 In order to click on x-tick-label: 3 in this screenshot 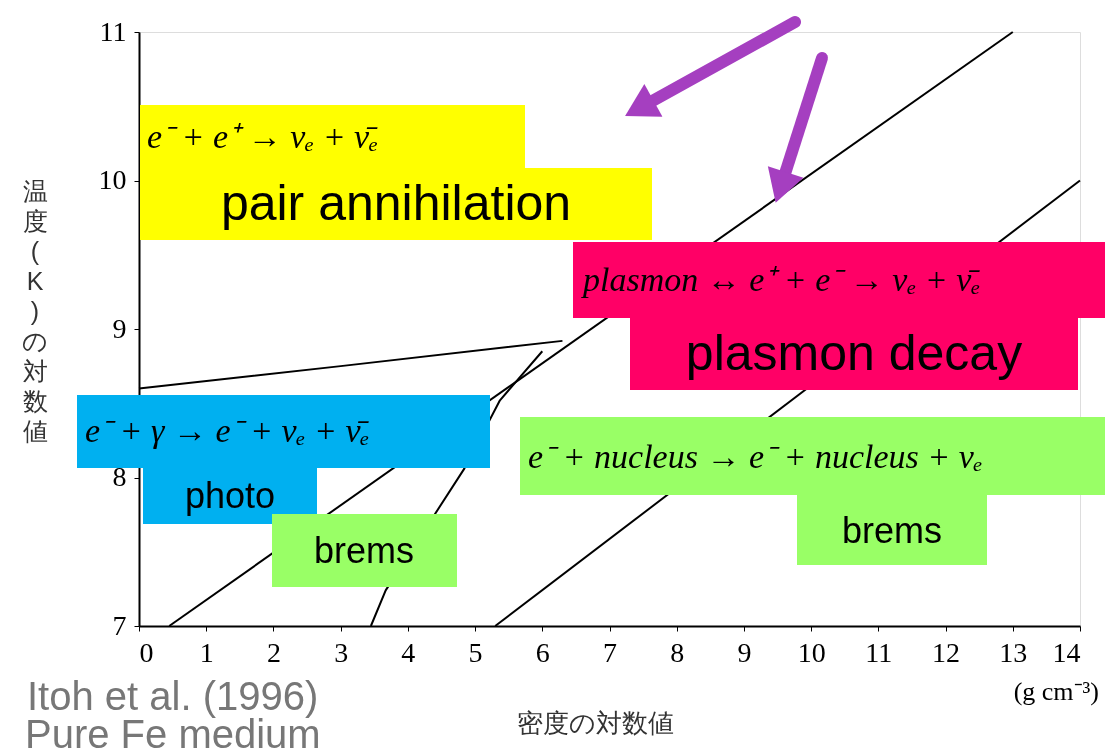, I will do `click(341, 652)`.